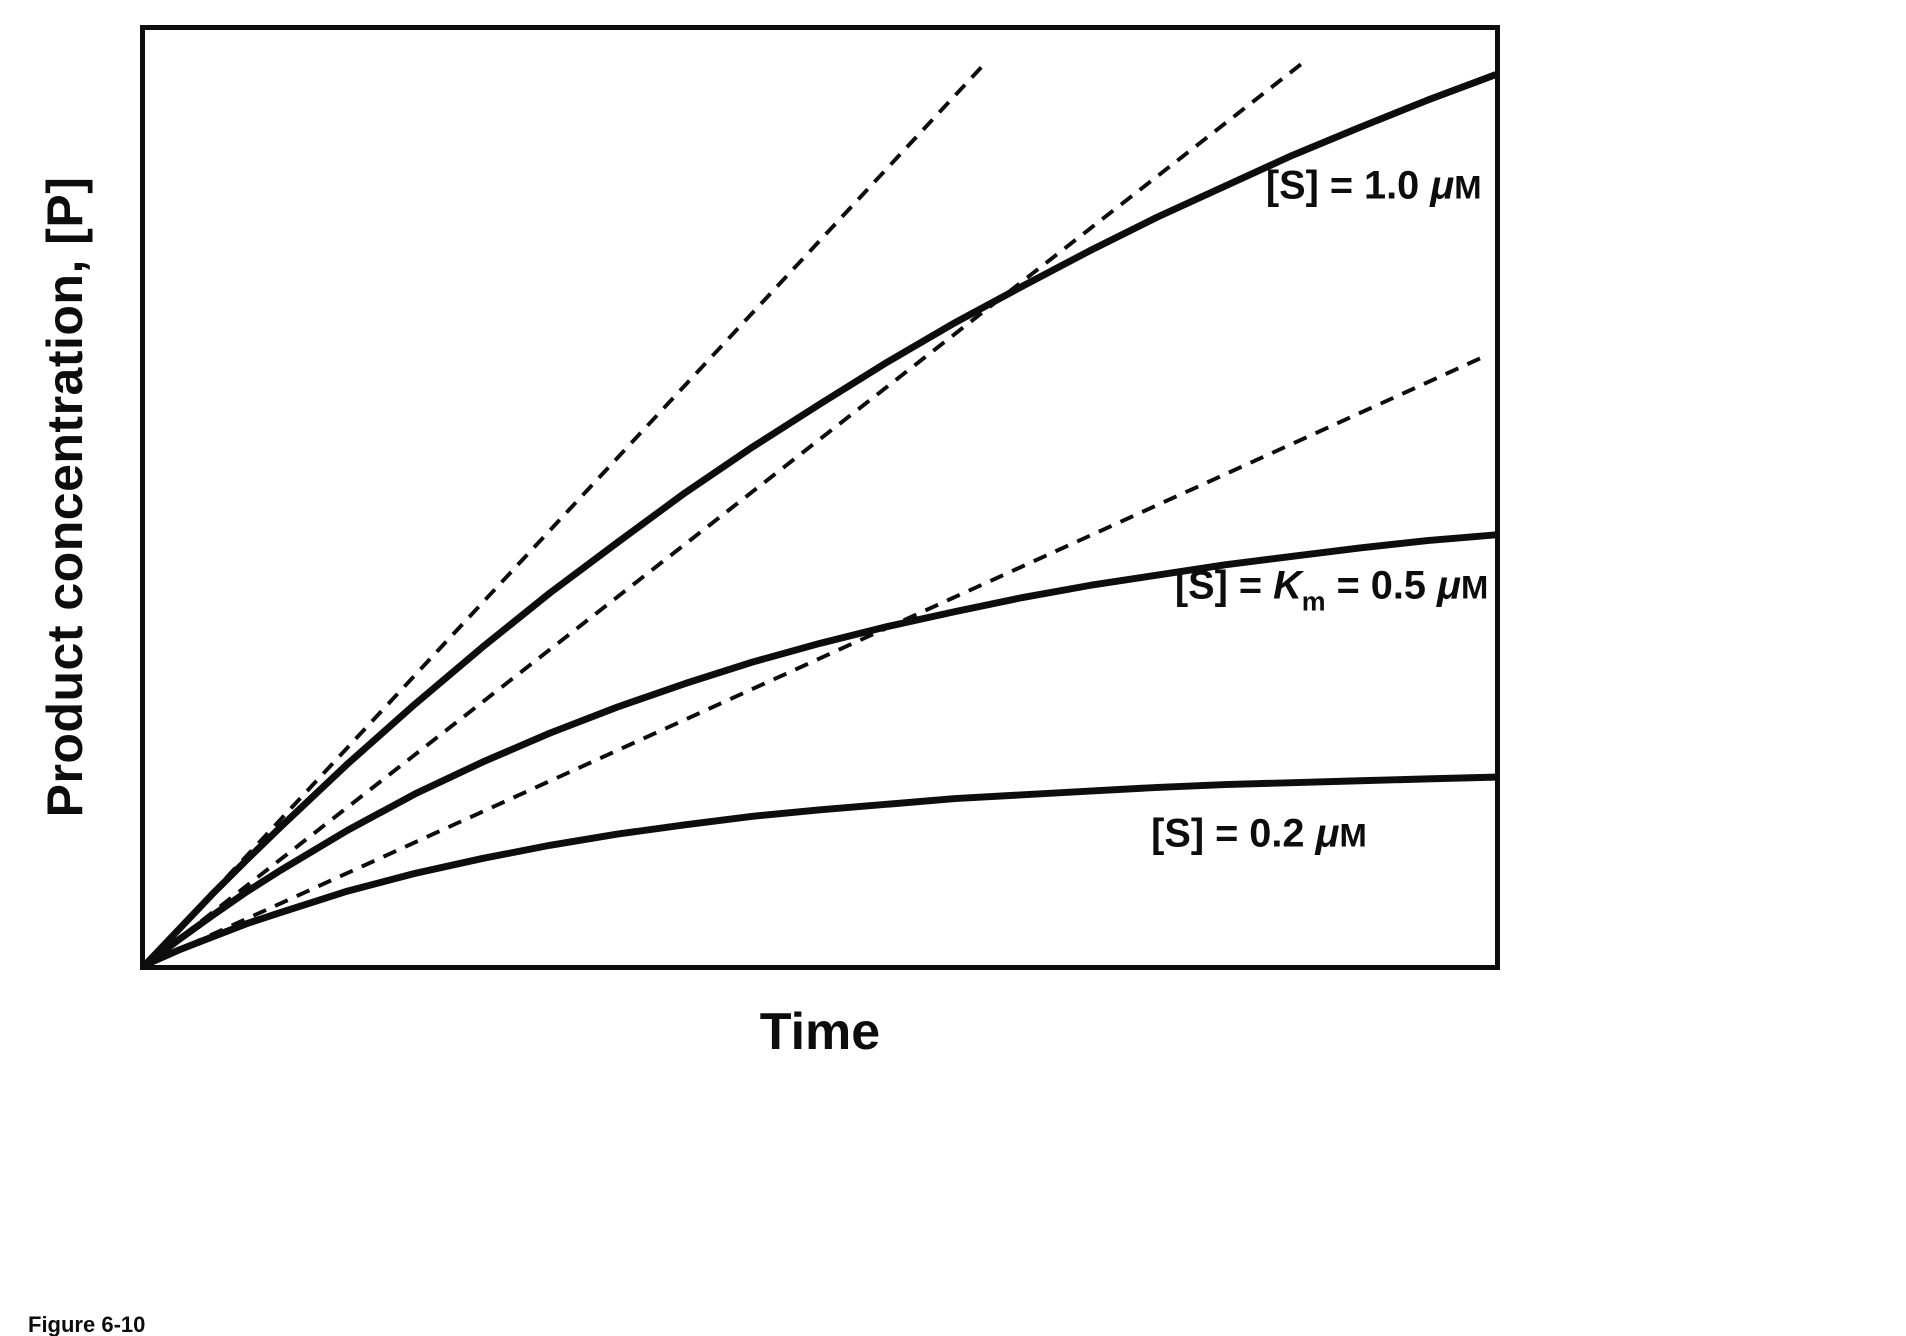  What do you see at coordinates (87, 1324) in the screenshot?
I see `figure-caption: Figure 6-10` at bounding box center [87, 1324].